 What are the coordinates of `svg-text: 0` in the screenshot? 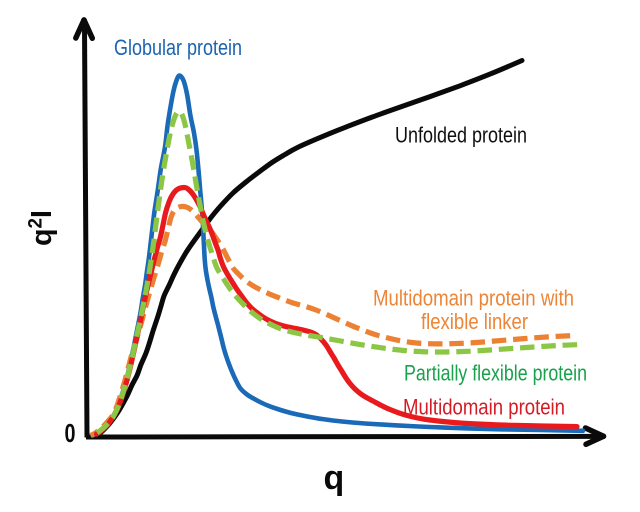 It's located at (70, 433).